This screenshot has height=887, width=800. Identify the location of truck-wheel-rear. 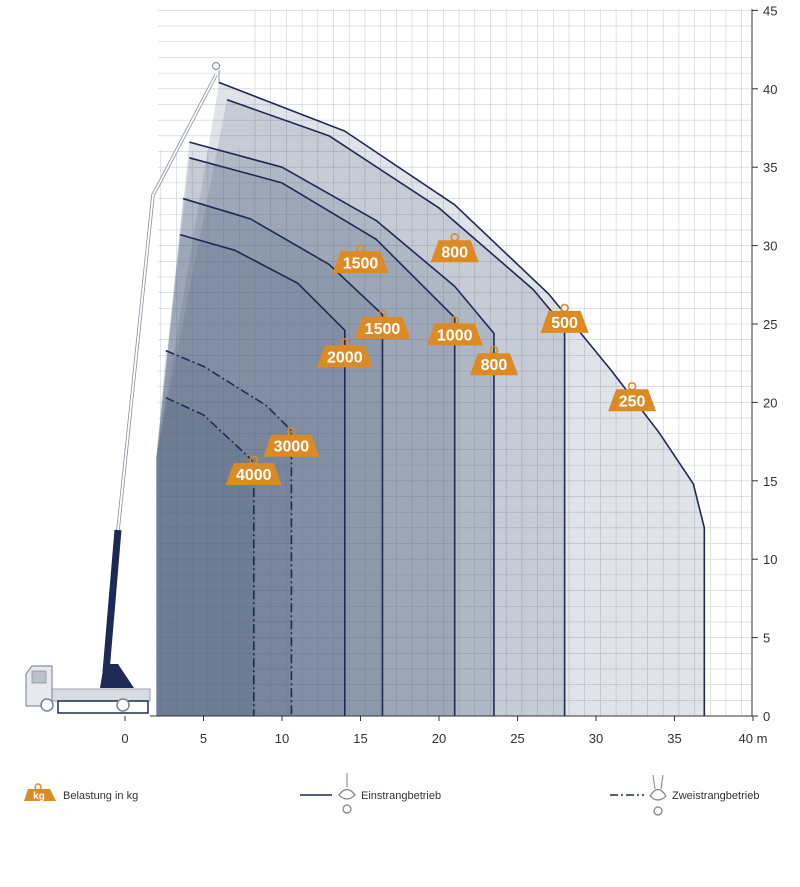
(123, 705).